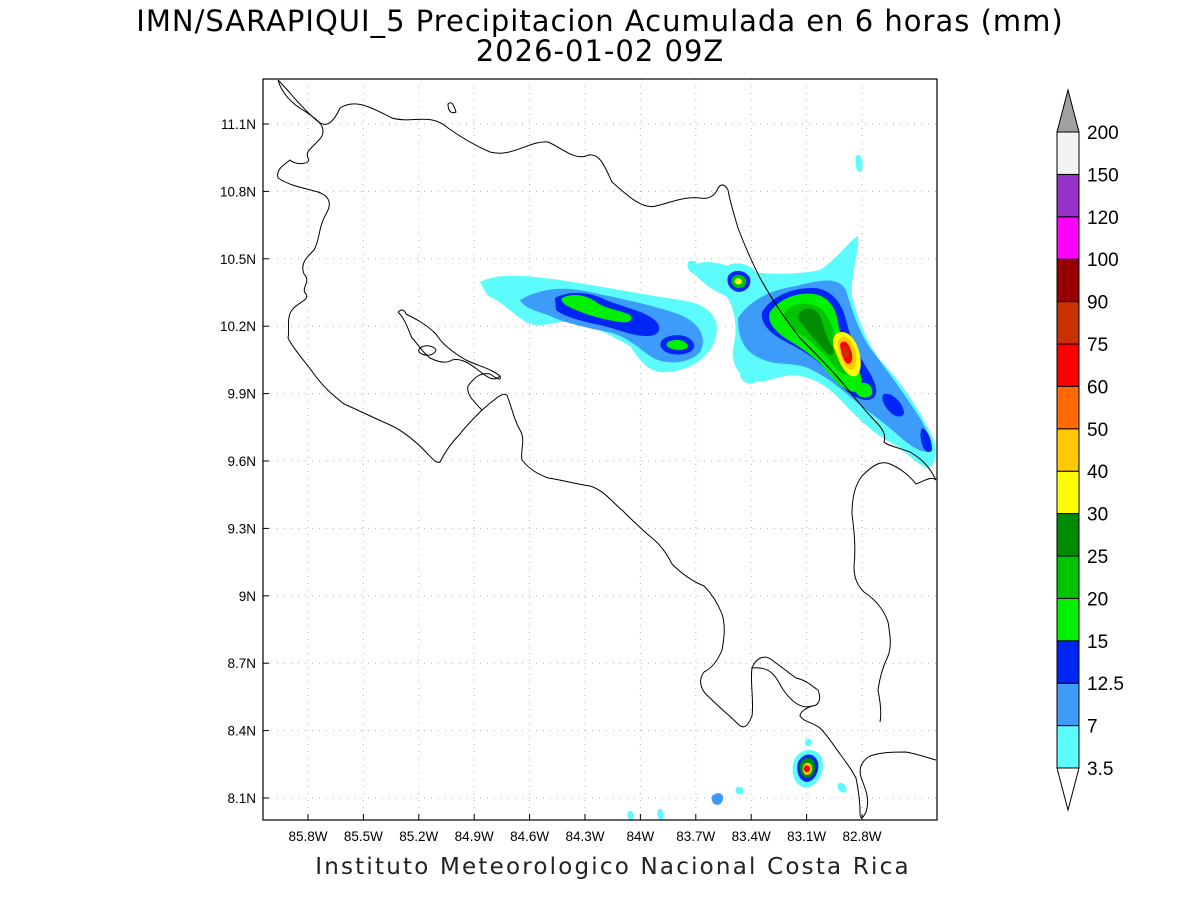 Image resolution: width=1200 pixels, height=900 pixels. I want to click on lon-tick-label: 84.6W, so click(529, 836).